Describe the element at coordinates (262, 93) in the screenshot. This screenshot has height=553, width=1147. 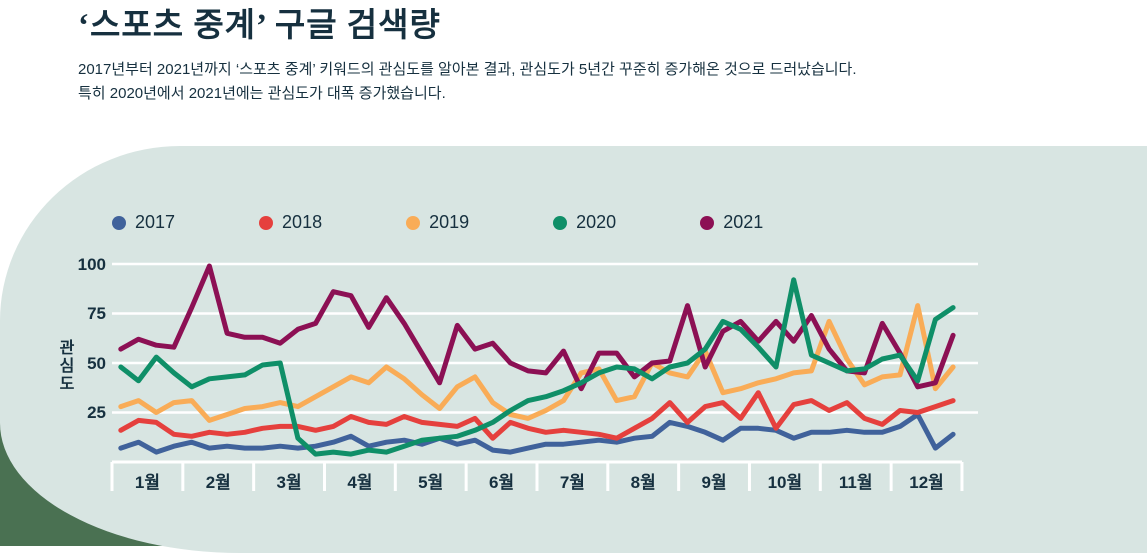
I see `subtitle-line-2: 특히 2020년에서 2021년에는 관심도가 대폭 증가했습니다.` at that location.